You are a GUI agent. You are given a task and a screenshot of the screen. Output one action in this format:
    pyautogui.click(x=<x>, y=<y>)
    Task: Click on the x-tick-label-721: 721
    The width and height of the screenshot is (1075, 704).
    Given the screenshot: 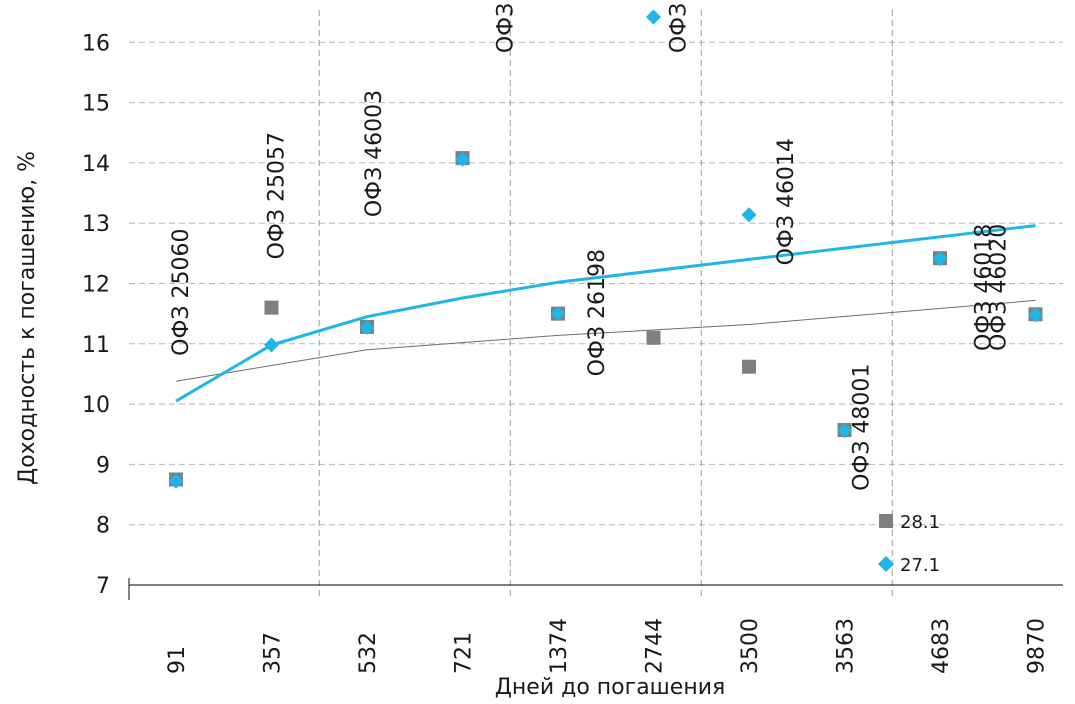 What is the action you would take?
    pyautogui.click(x=464, y=653)
    